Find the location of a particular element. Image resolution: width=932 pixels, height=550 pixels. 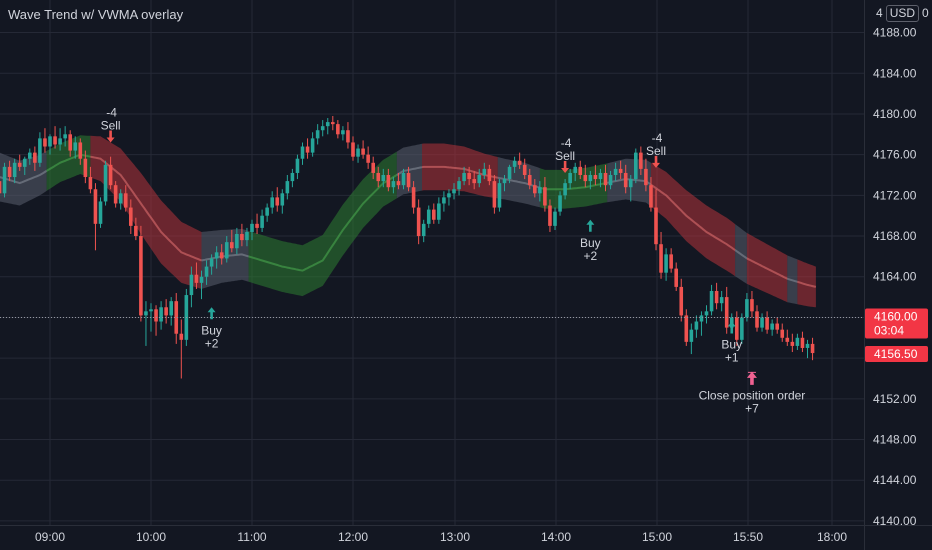

signal-buy: Buy+2 is located at coordinates (590, 241).